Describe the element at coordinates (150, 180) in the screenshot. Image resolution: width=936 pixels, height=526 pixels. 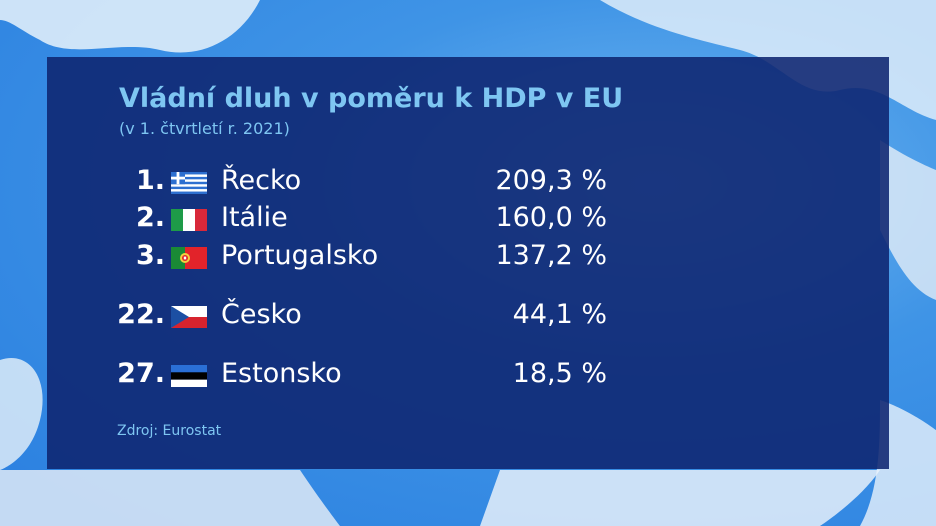
I see `rank-label: 1.` at that location.